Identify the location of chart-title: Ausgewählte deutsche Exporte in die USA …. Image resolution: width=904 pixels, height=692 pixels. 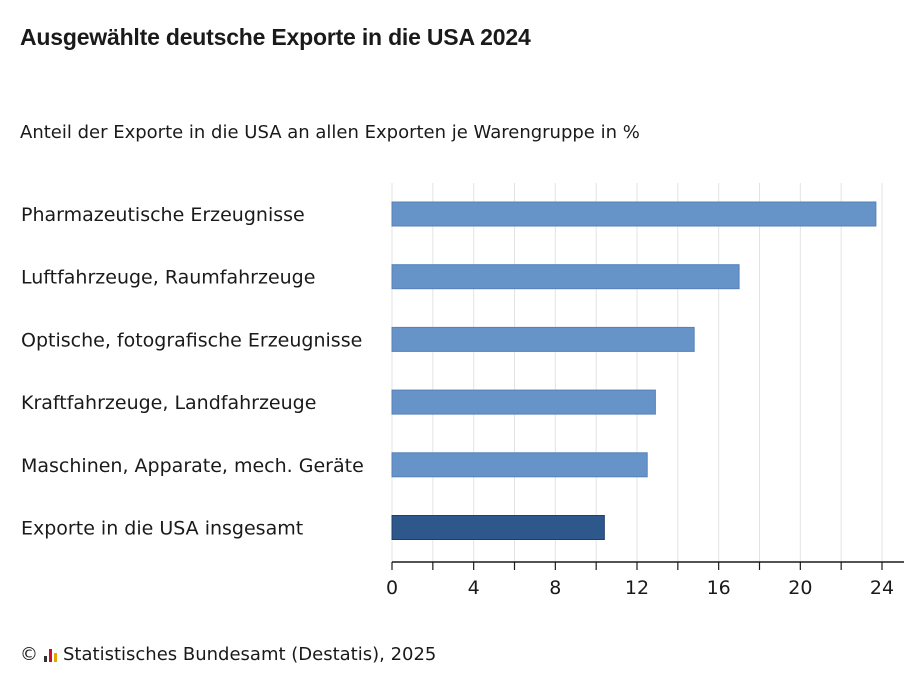
(275, 37).